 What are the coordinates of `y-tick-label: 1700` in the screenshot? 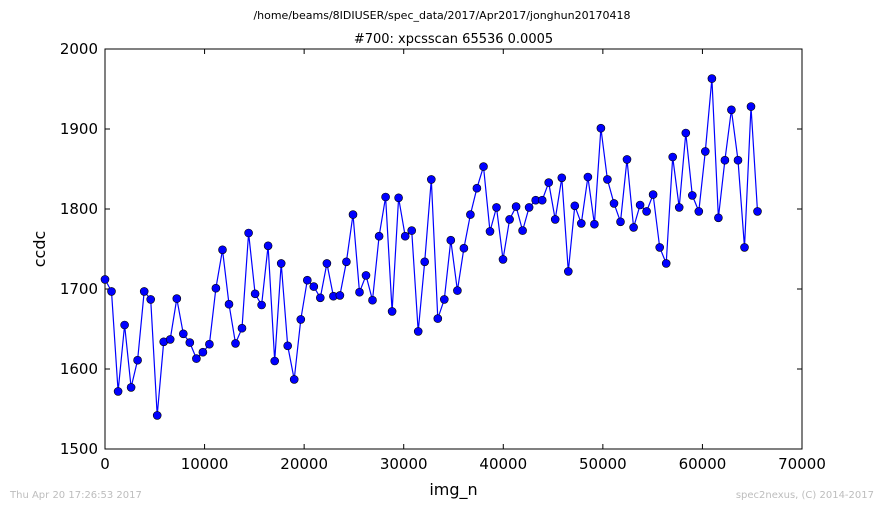 It's located at (79, 289).